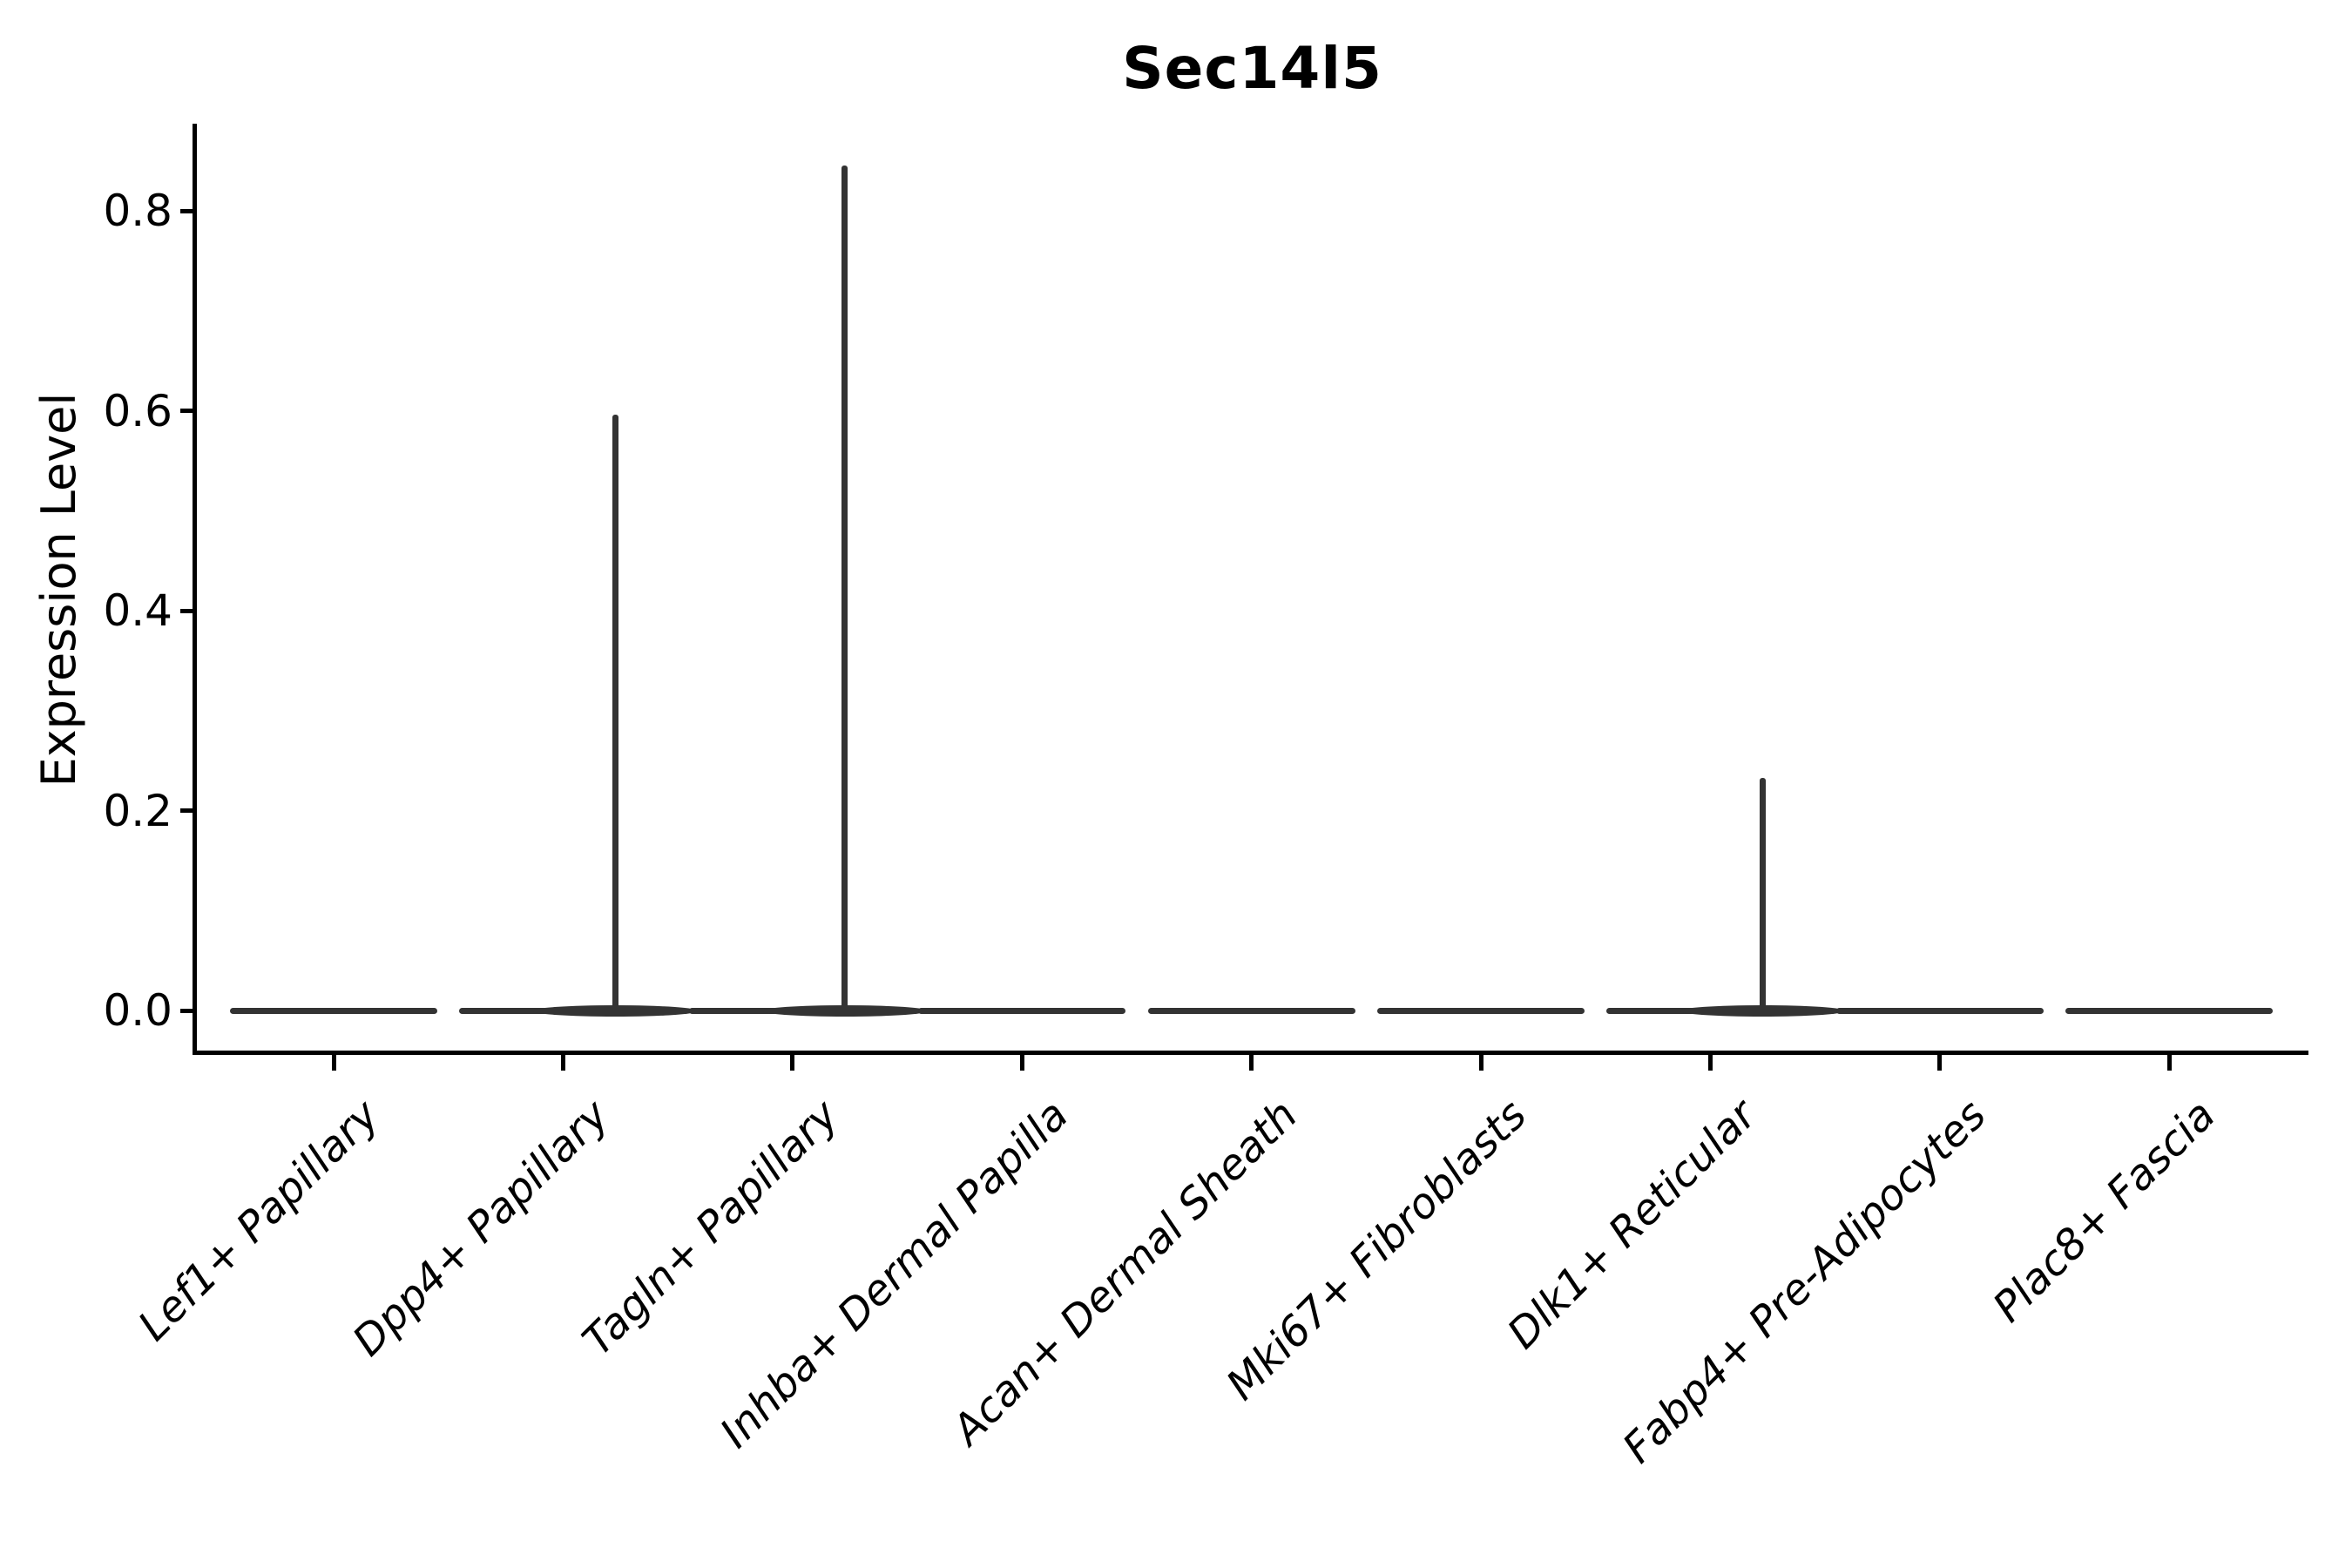 The image size is (2352, 1568). Describe the element at coordinates (137, 211) in the screenshot. I see `y-tick-label: 0.8` at that location.